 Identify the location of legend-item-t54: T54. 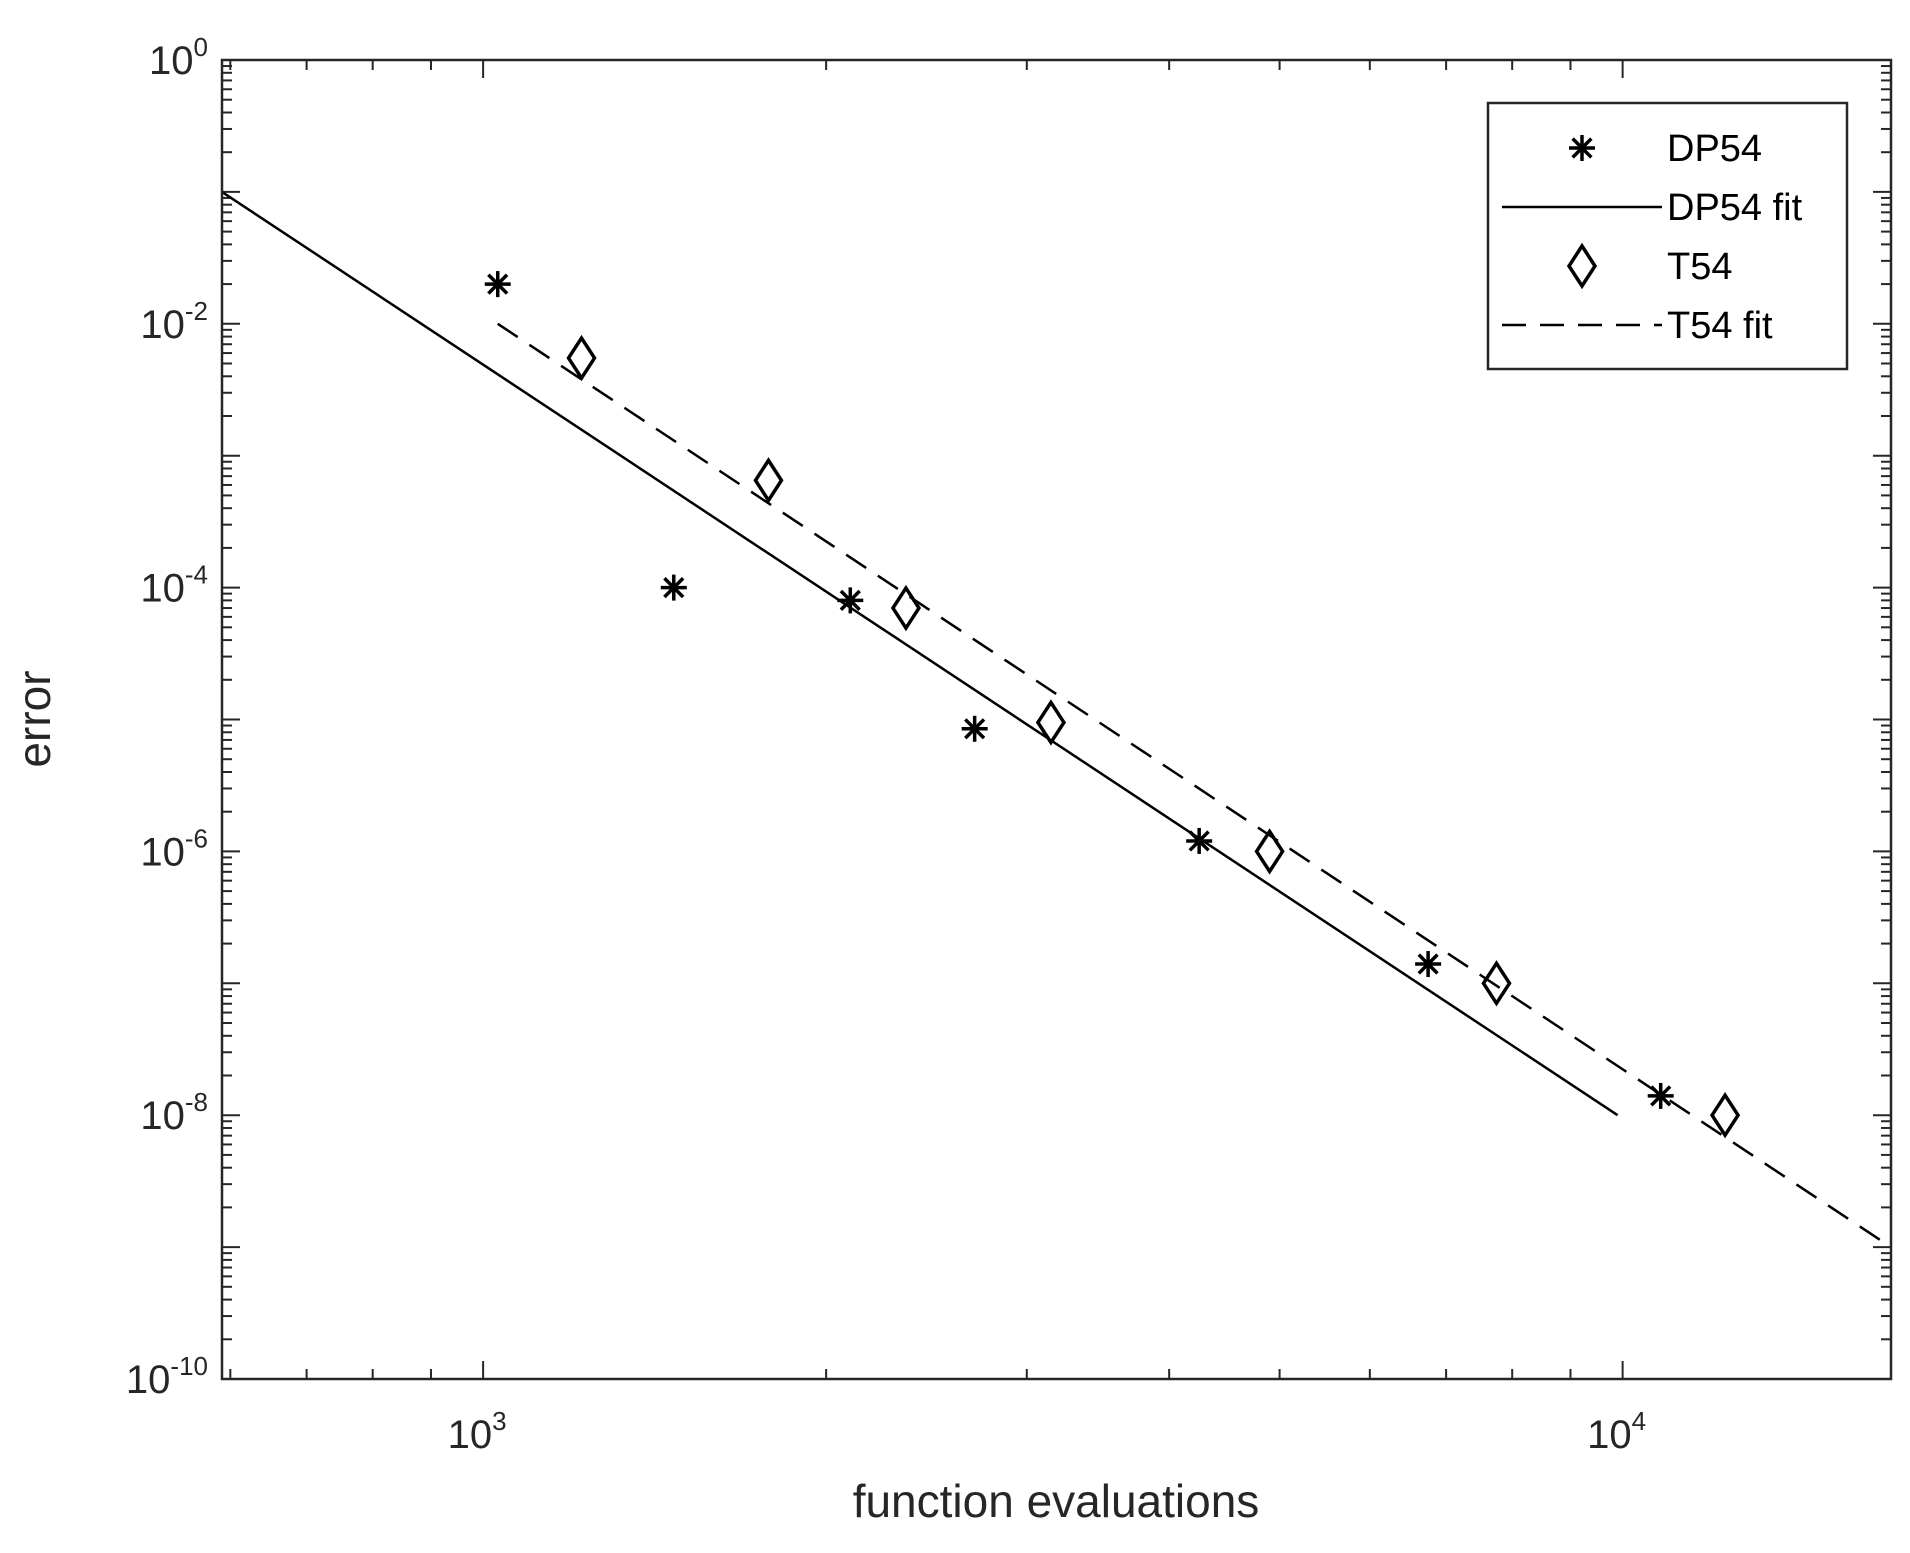
(1649, 266).